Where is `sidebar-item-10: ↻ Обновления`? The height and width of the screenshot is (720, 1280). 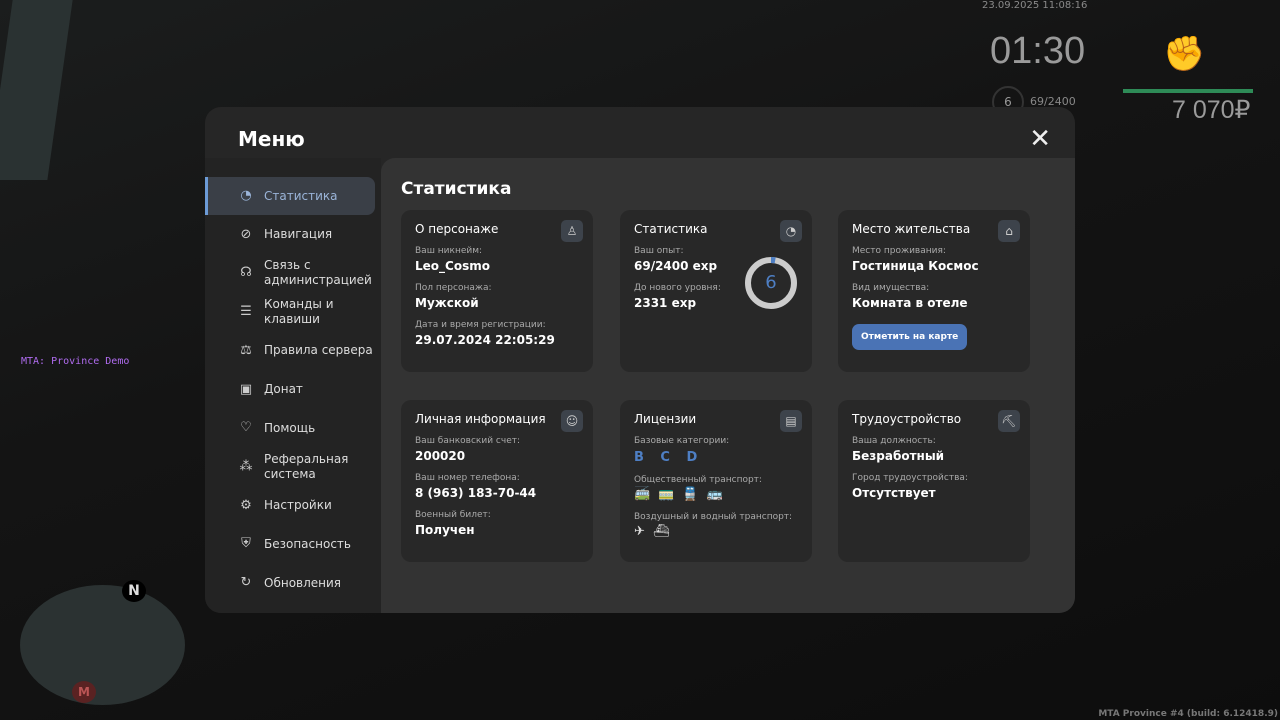 sidebar-item-10: ↻ Обновления is located at coordinates (290, 583).